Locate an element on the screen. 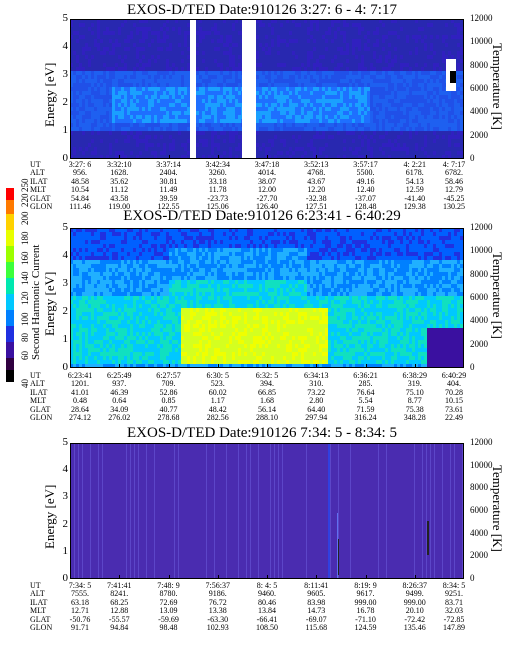  y-tick-label: 4 is located at coordinates (65, 46).